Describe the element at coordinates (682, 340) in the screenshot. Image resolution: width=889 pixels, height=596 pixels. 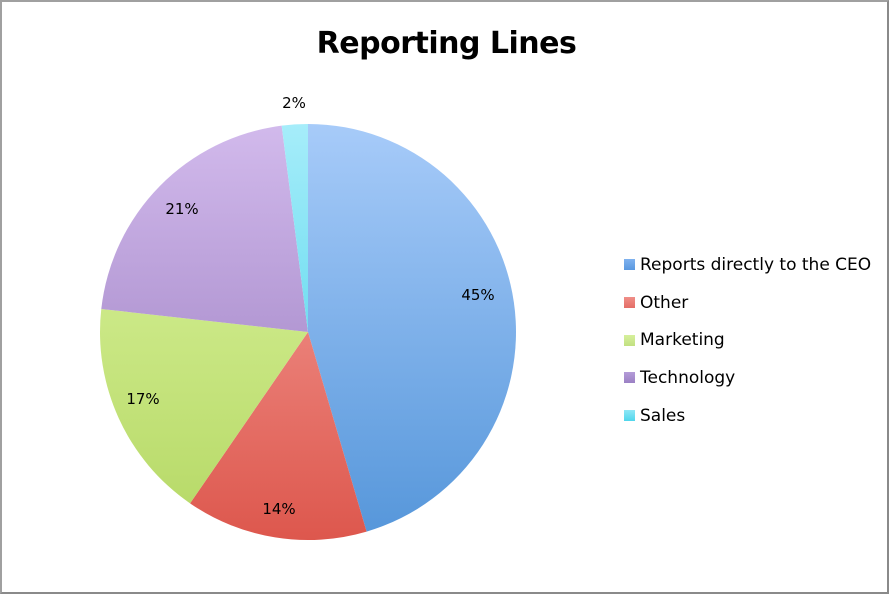
I see `legend-label: Marketing` at that location.